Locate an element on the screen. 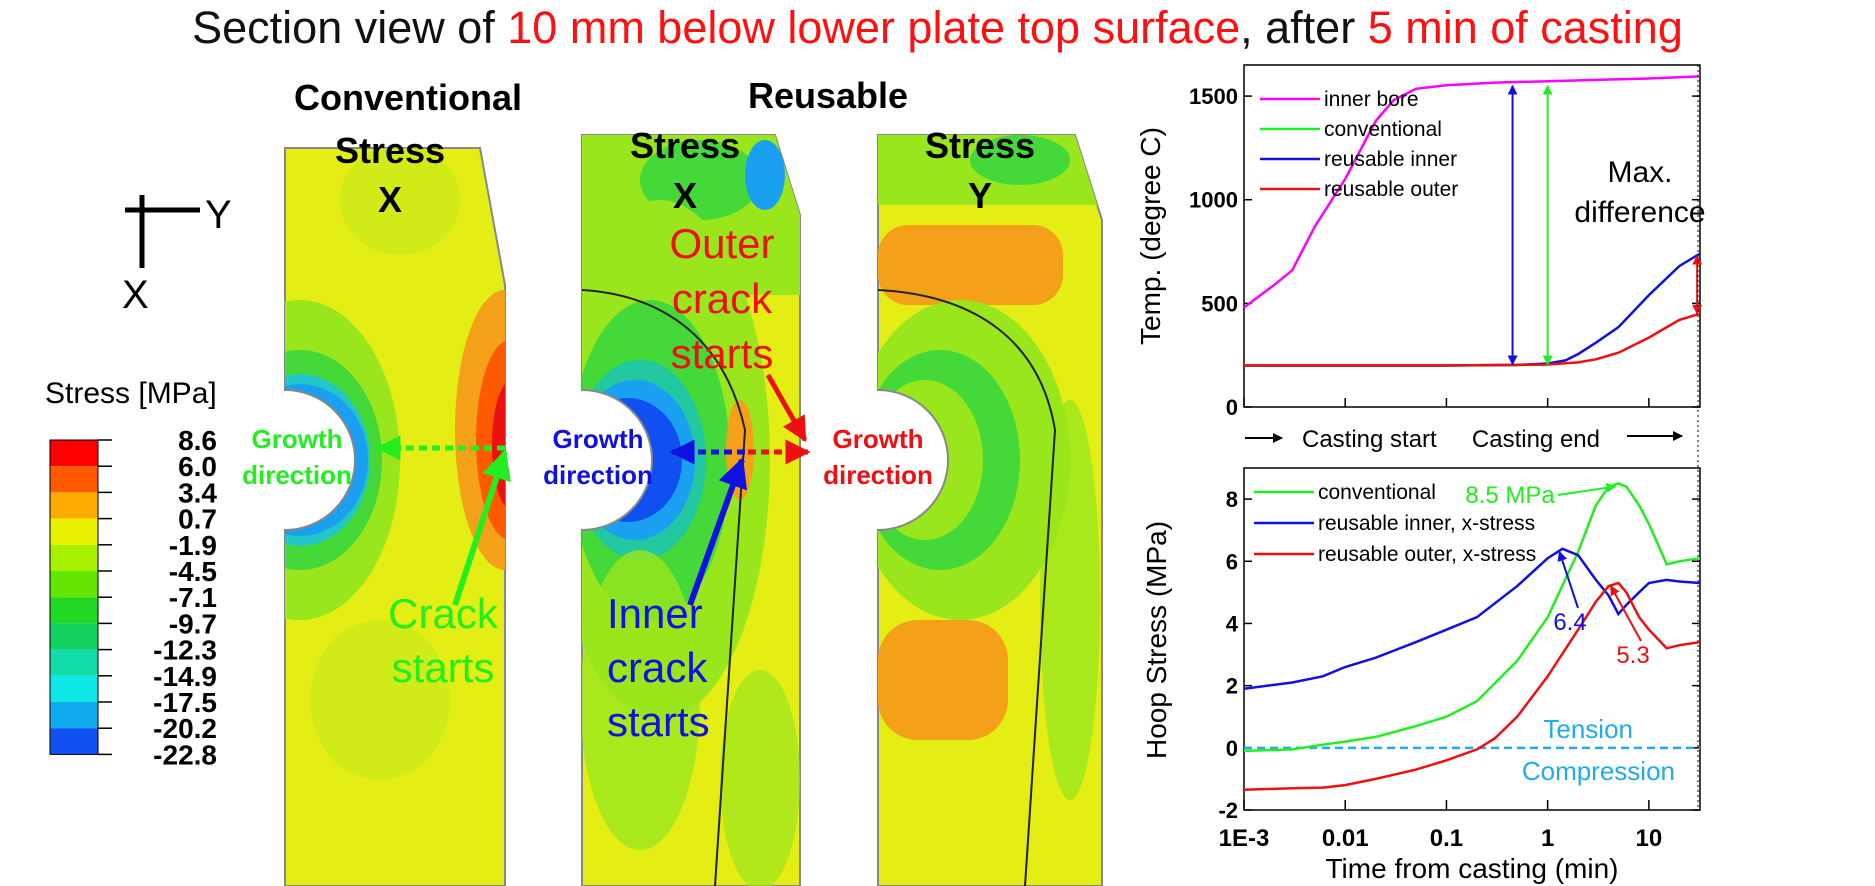 The height and width of the screenshot is (886, 1875). stress-ytick-label-4: 6 is located at coordinates (1232, 561).